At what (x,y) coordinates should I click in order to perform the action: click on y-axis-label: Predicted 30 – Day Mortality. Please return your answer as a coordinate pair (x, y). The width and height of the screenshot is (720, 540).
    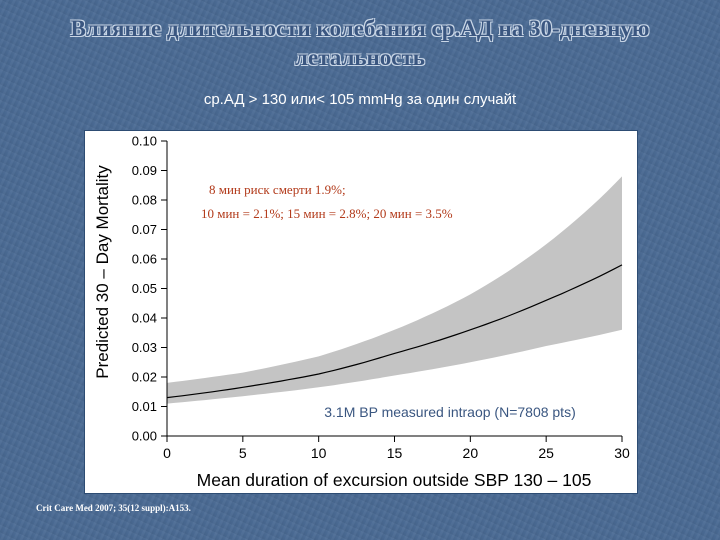
    Looking at the image, I should click on (102, 272).